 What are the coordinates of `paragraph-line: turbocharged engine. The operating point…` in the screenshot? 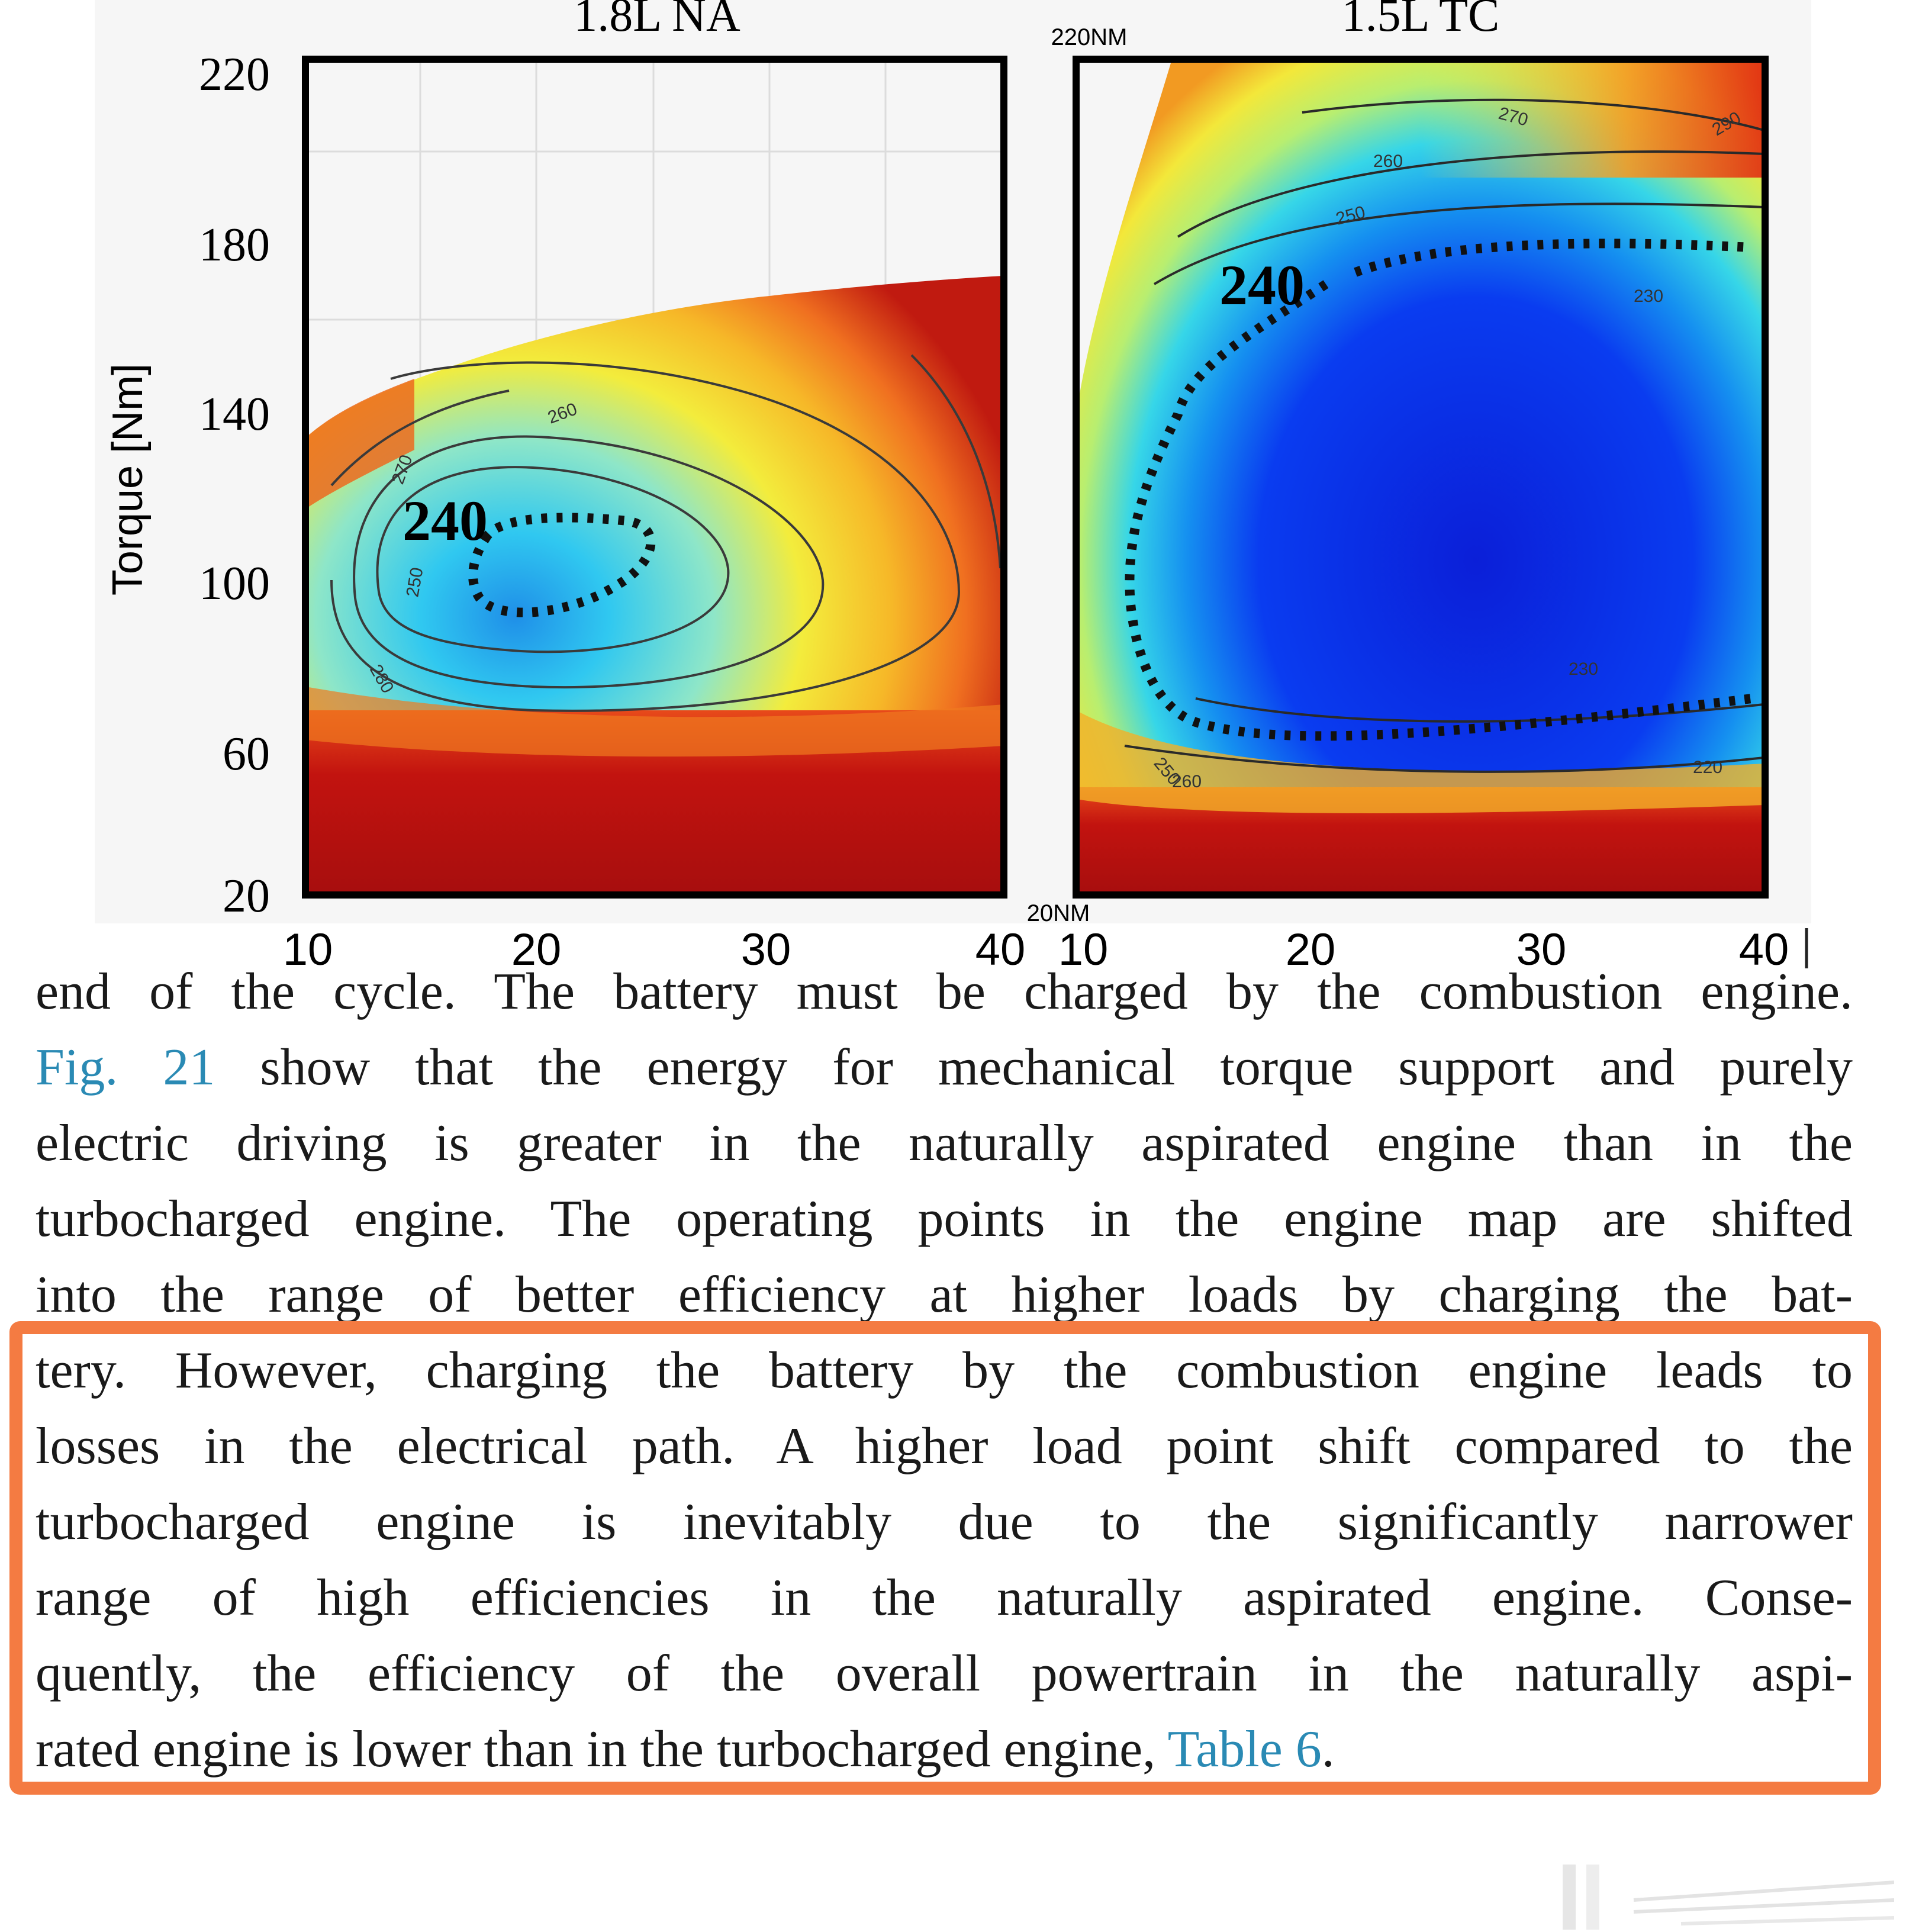 It's located at (945, 1219).